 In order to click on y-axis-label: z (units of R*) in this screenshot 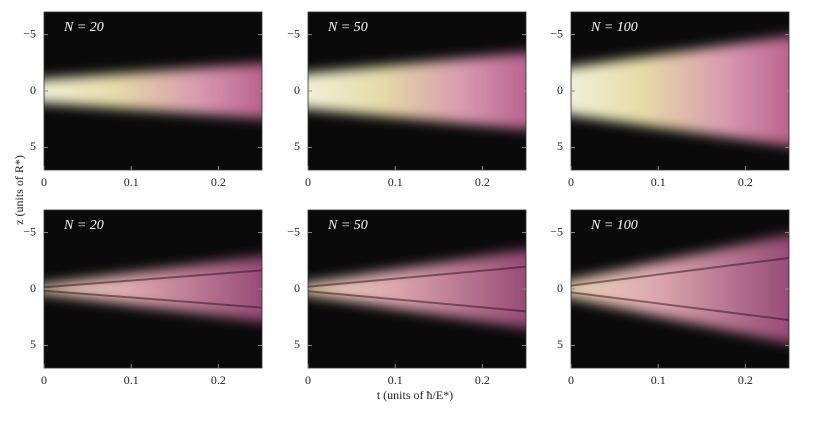, I will do `click(19, 190)`.